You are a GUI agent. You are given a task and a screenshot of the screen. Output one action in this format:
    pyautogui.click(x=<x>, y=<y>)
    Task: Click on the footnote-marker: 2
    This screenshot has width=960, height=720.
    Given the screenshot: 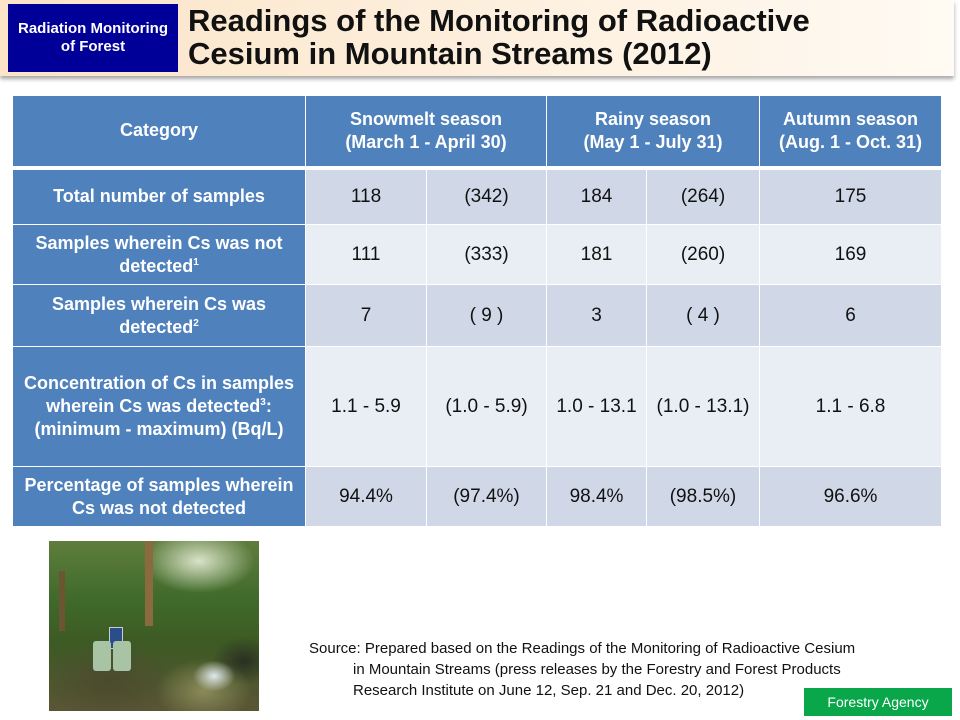 What is the action you would take?
    pyautogui.click(x=196, y=323)
    